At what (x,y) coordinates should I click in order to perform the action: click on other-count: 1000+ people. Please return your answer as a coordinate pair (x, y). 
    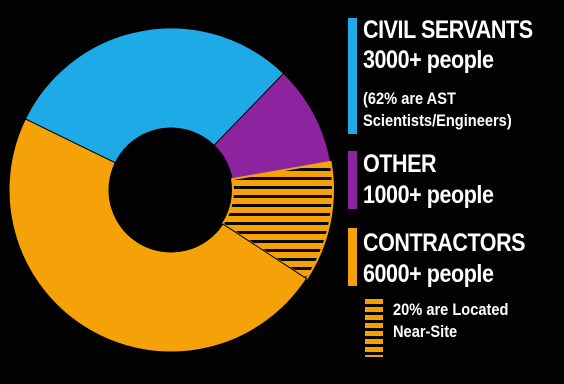
    Looking at the image, I should click on (428, 195).